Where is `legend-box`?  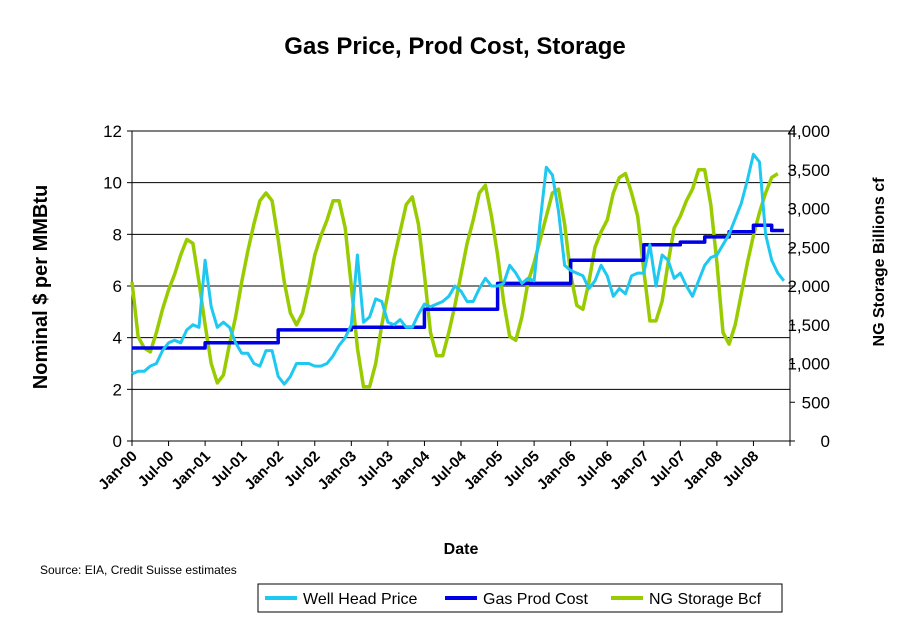
legend-box is located at coordinates (520, 598).